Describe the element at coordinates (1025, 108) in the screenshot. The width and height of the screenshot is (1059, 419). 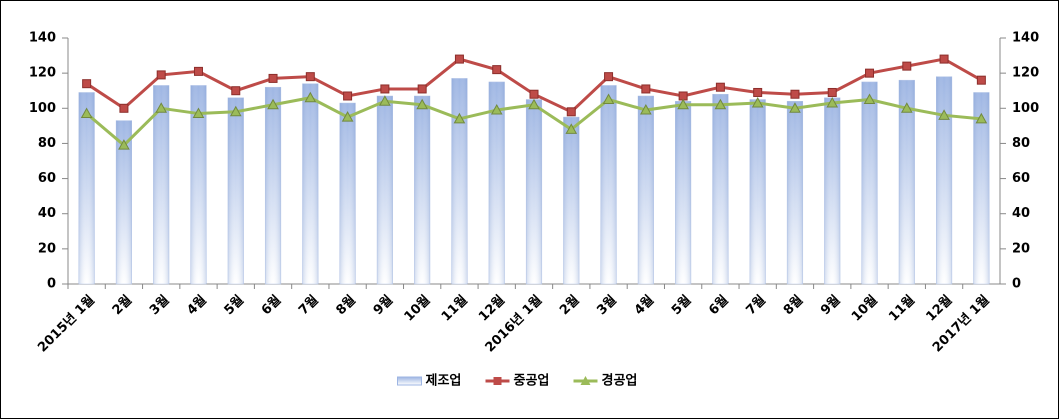
I see `y2-tick-label: 100` at that location.